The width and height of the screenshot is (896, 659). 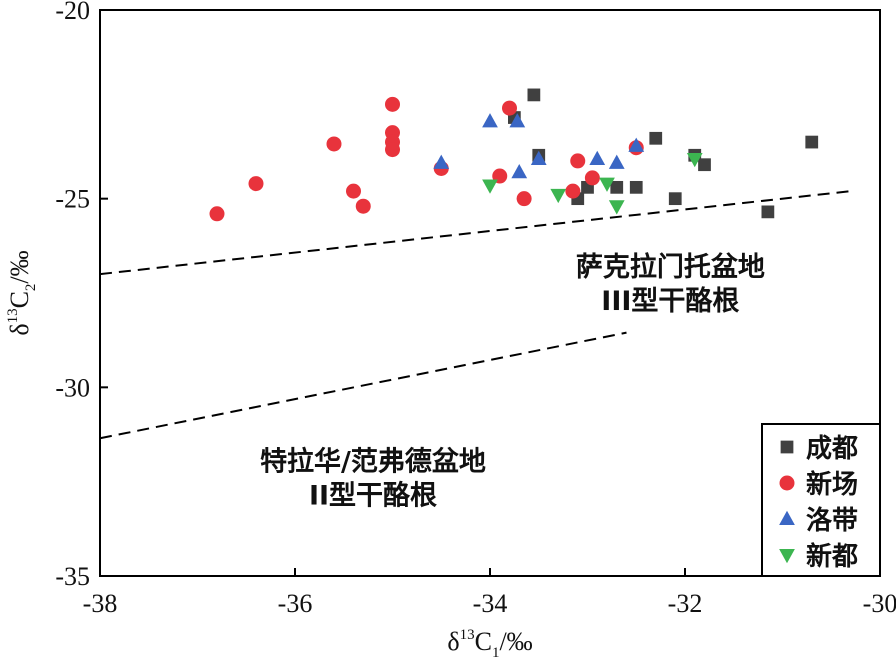 I want to click on region-label-1: III型干酪根, so click(x=670, y=301).